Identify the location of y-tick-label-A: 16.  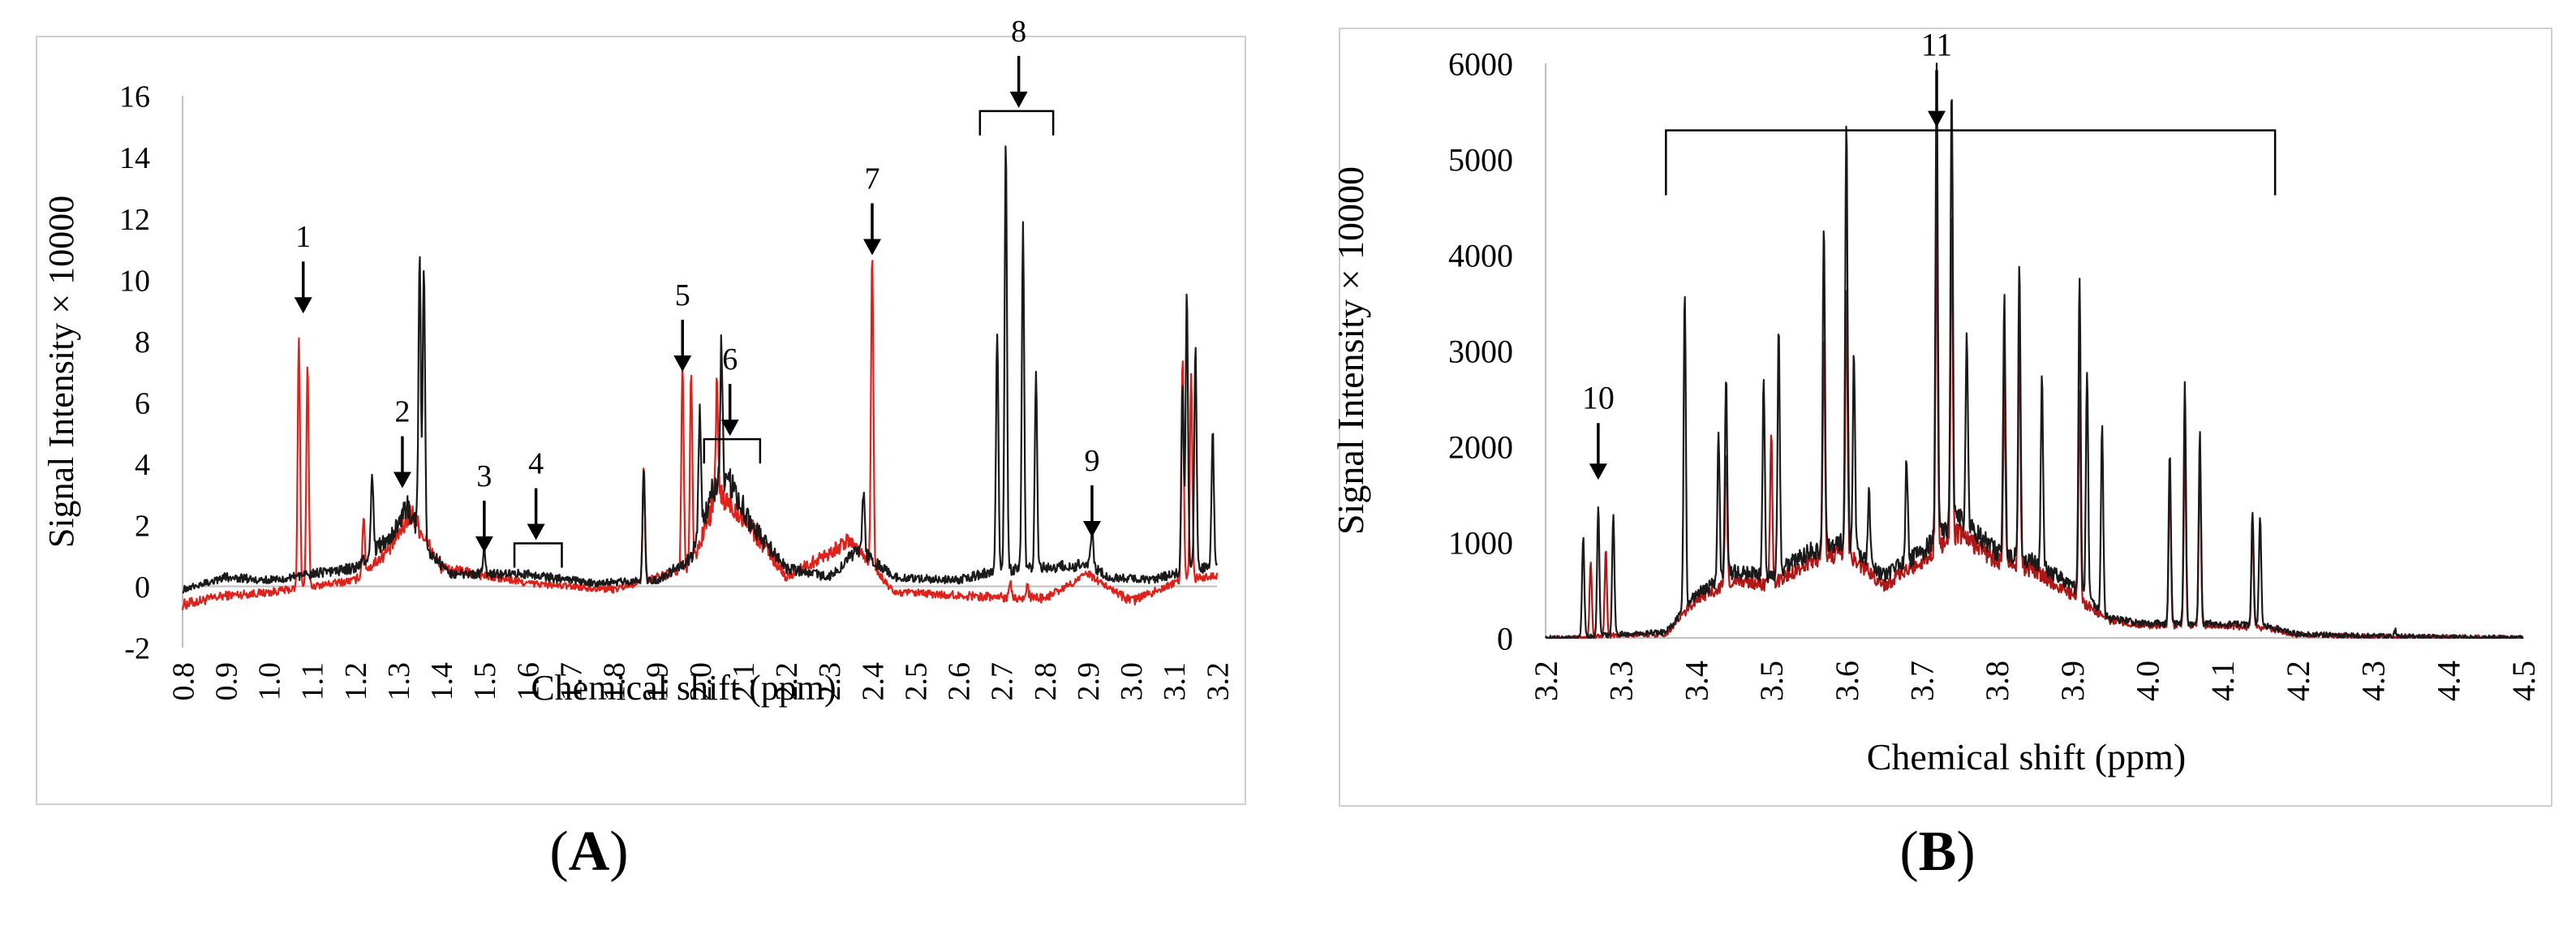
(134, 97).